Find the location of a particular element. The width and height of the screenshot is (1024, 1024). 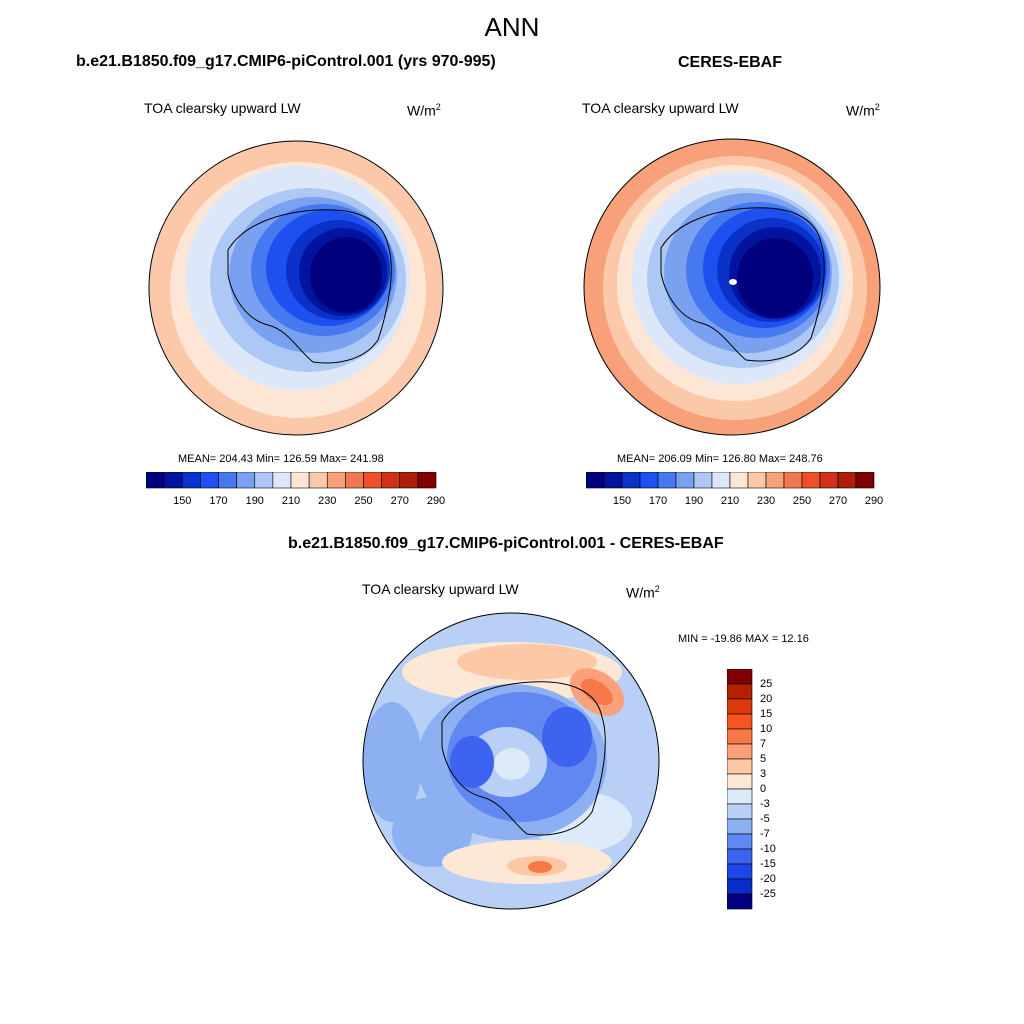

panel1-variable: TOA clearsky upward LW is located at coordinates (222, 108).